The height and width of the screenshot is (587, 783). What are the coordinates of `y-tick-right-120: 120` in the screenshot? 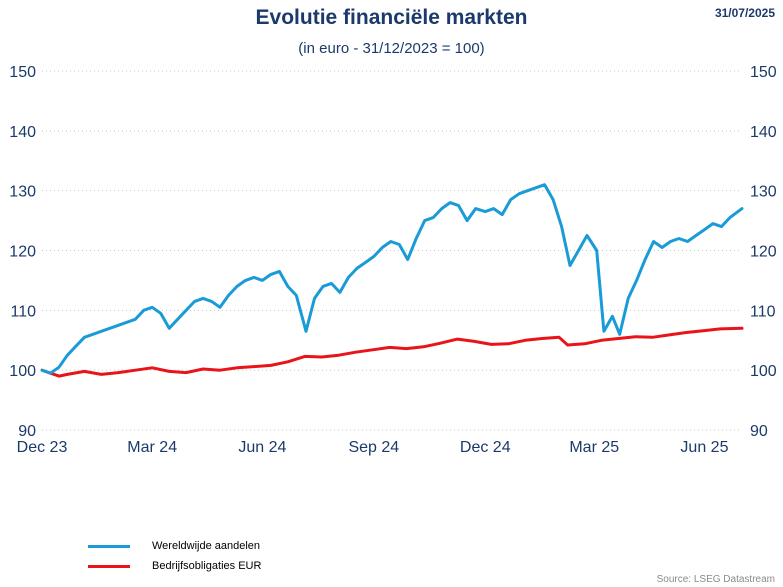 It's located at (763, 252).